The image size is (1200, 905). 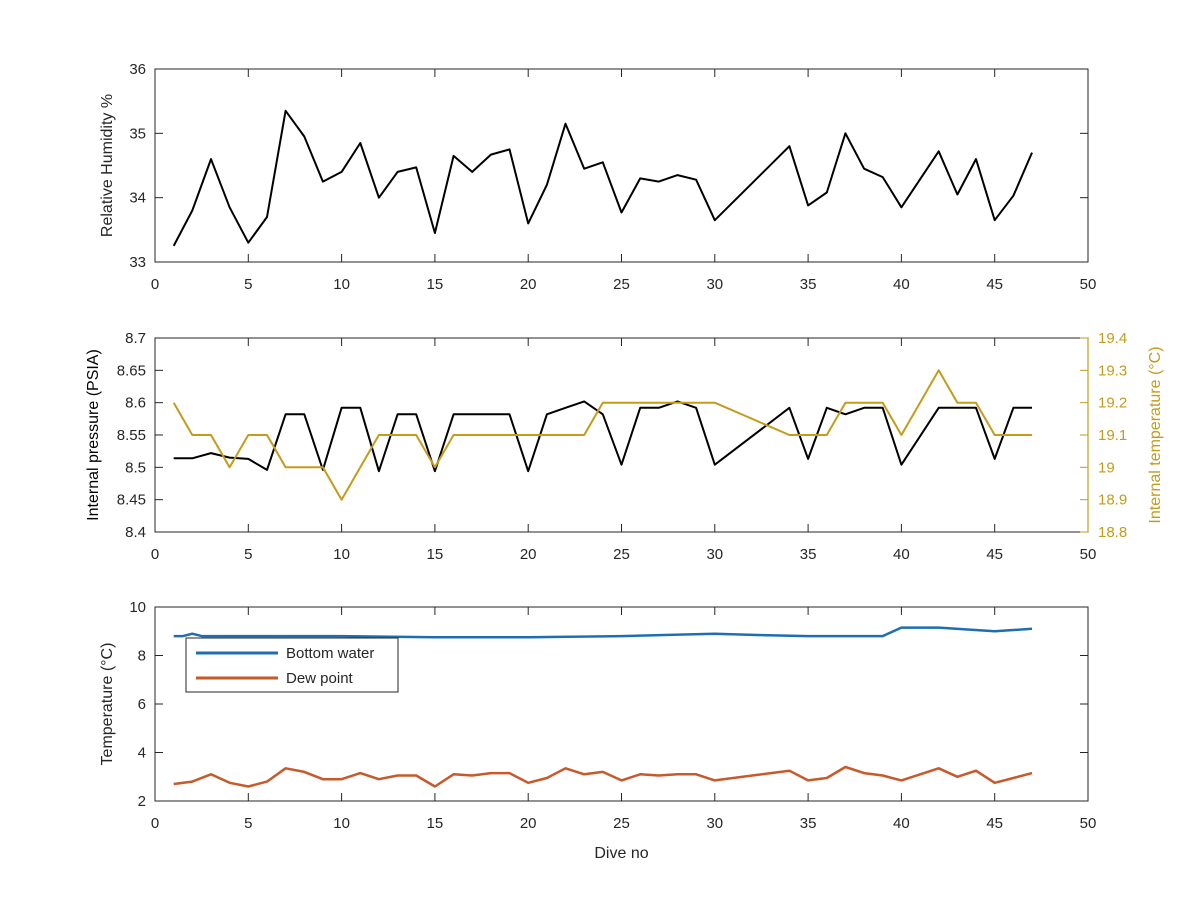 What do you see at coordinates (142, 704) in the screenshot?
I see `y-tick-label: 6` at bounding box center [142, 704].